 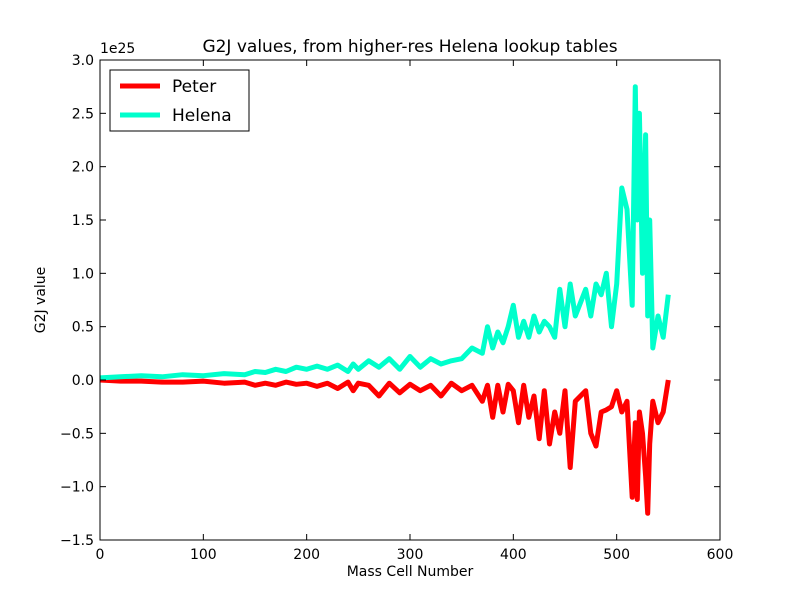 I want to click on x-tick-label: 100, so click(x=203, y=555).